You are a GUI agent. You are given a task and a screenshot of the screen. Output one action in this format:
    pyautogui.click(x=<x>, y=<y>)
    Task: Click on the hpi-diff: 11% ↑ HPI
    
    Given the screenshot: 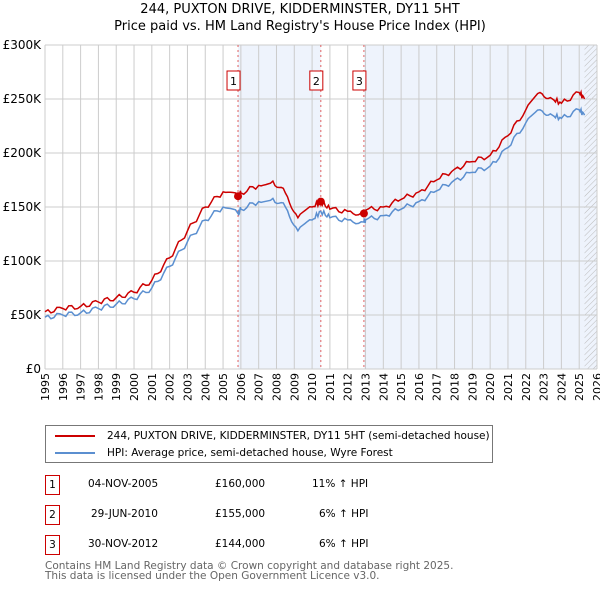 What is the action you would take?
    pyautogui.click(x=340, y=484)
    